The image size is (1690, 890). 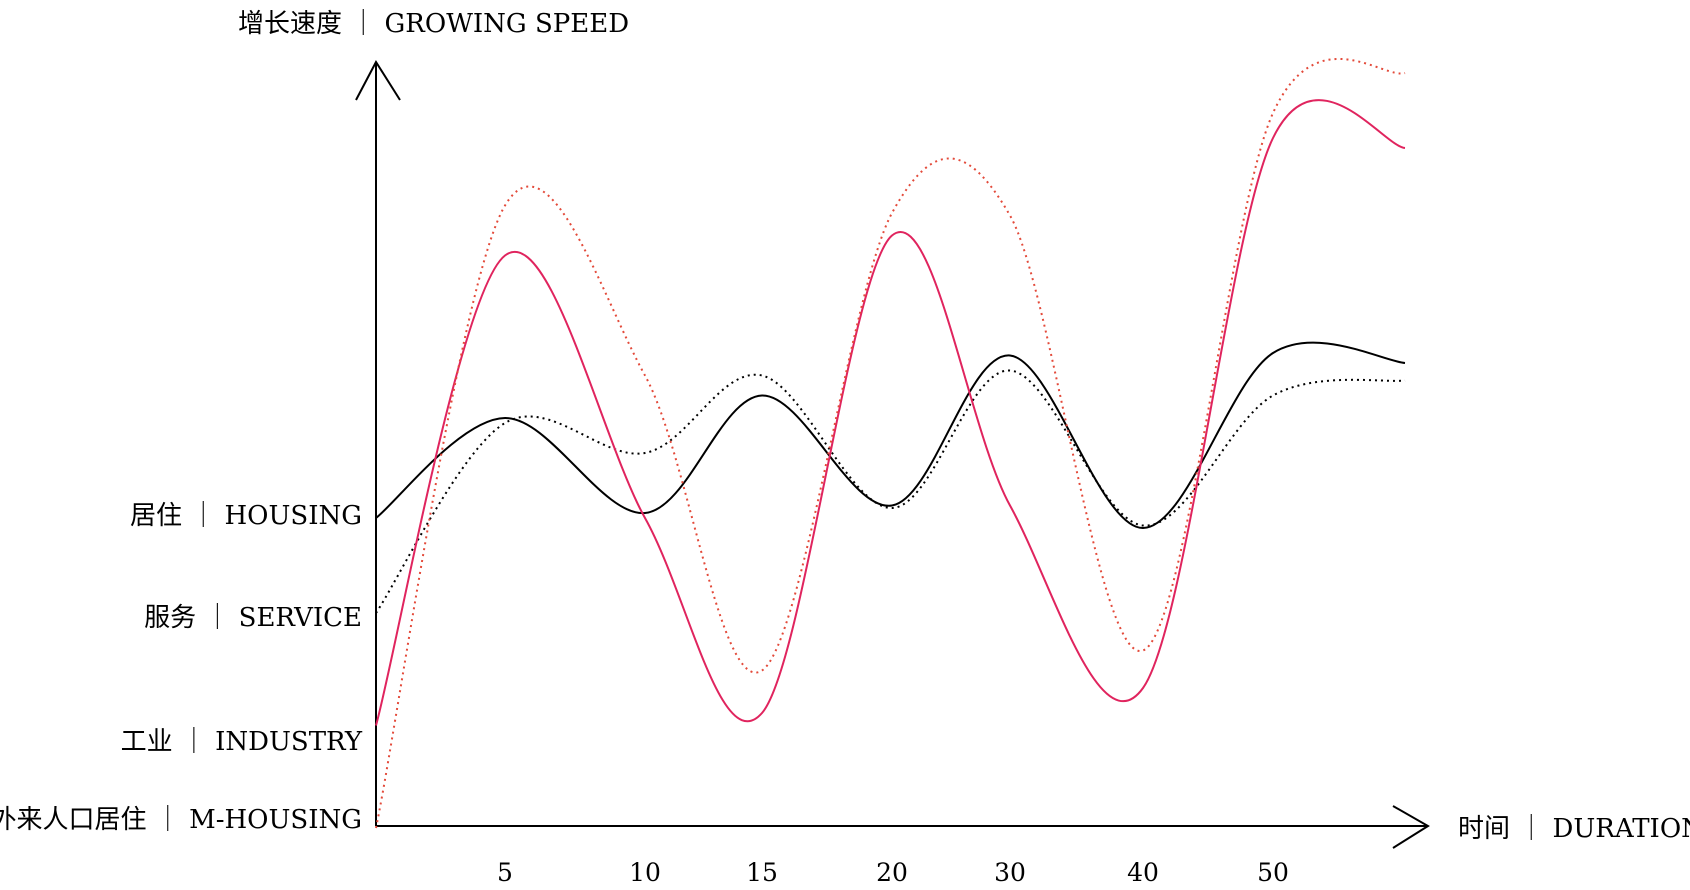 I want to click on y-label-industry: 工业 ｜ INDUSTRY, so click(x=242, y=742).